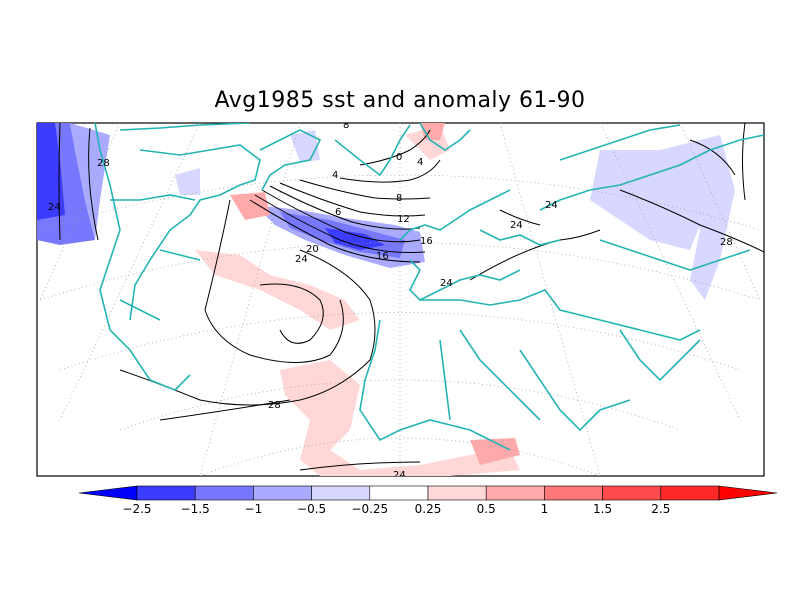  What do you see at coordinates (277, 290) in the screenshot?
I see `anomaly-positive-midatlantic` at bounding box center [277, 290].